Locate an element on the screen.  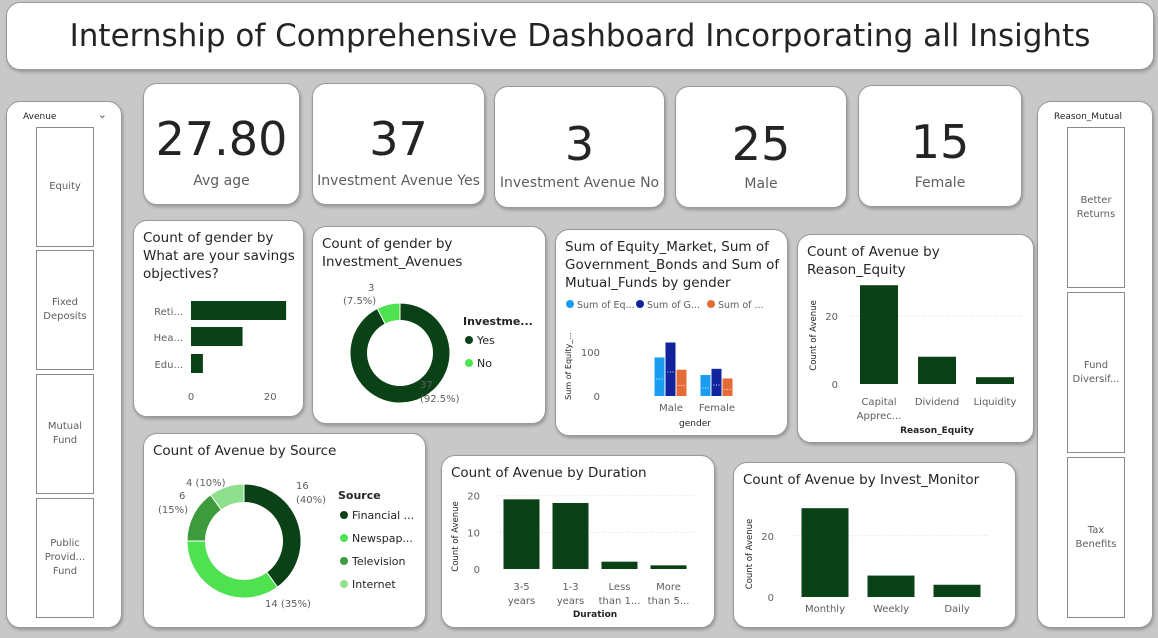
avenue-option-public-provident-fund: Public Provid... Fund is located at coordinates (65, 558).